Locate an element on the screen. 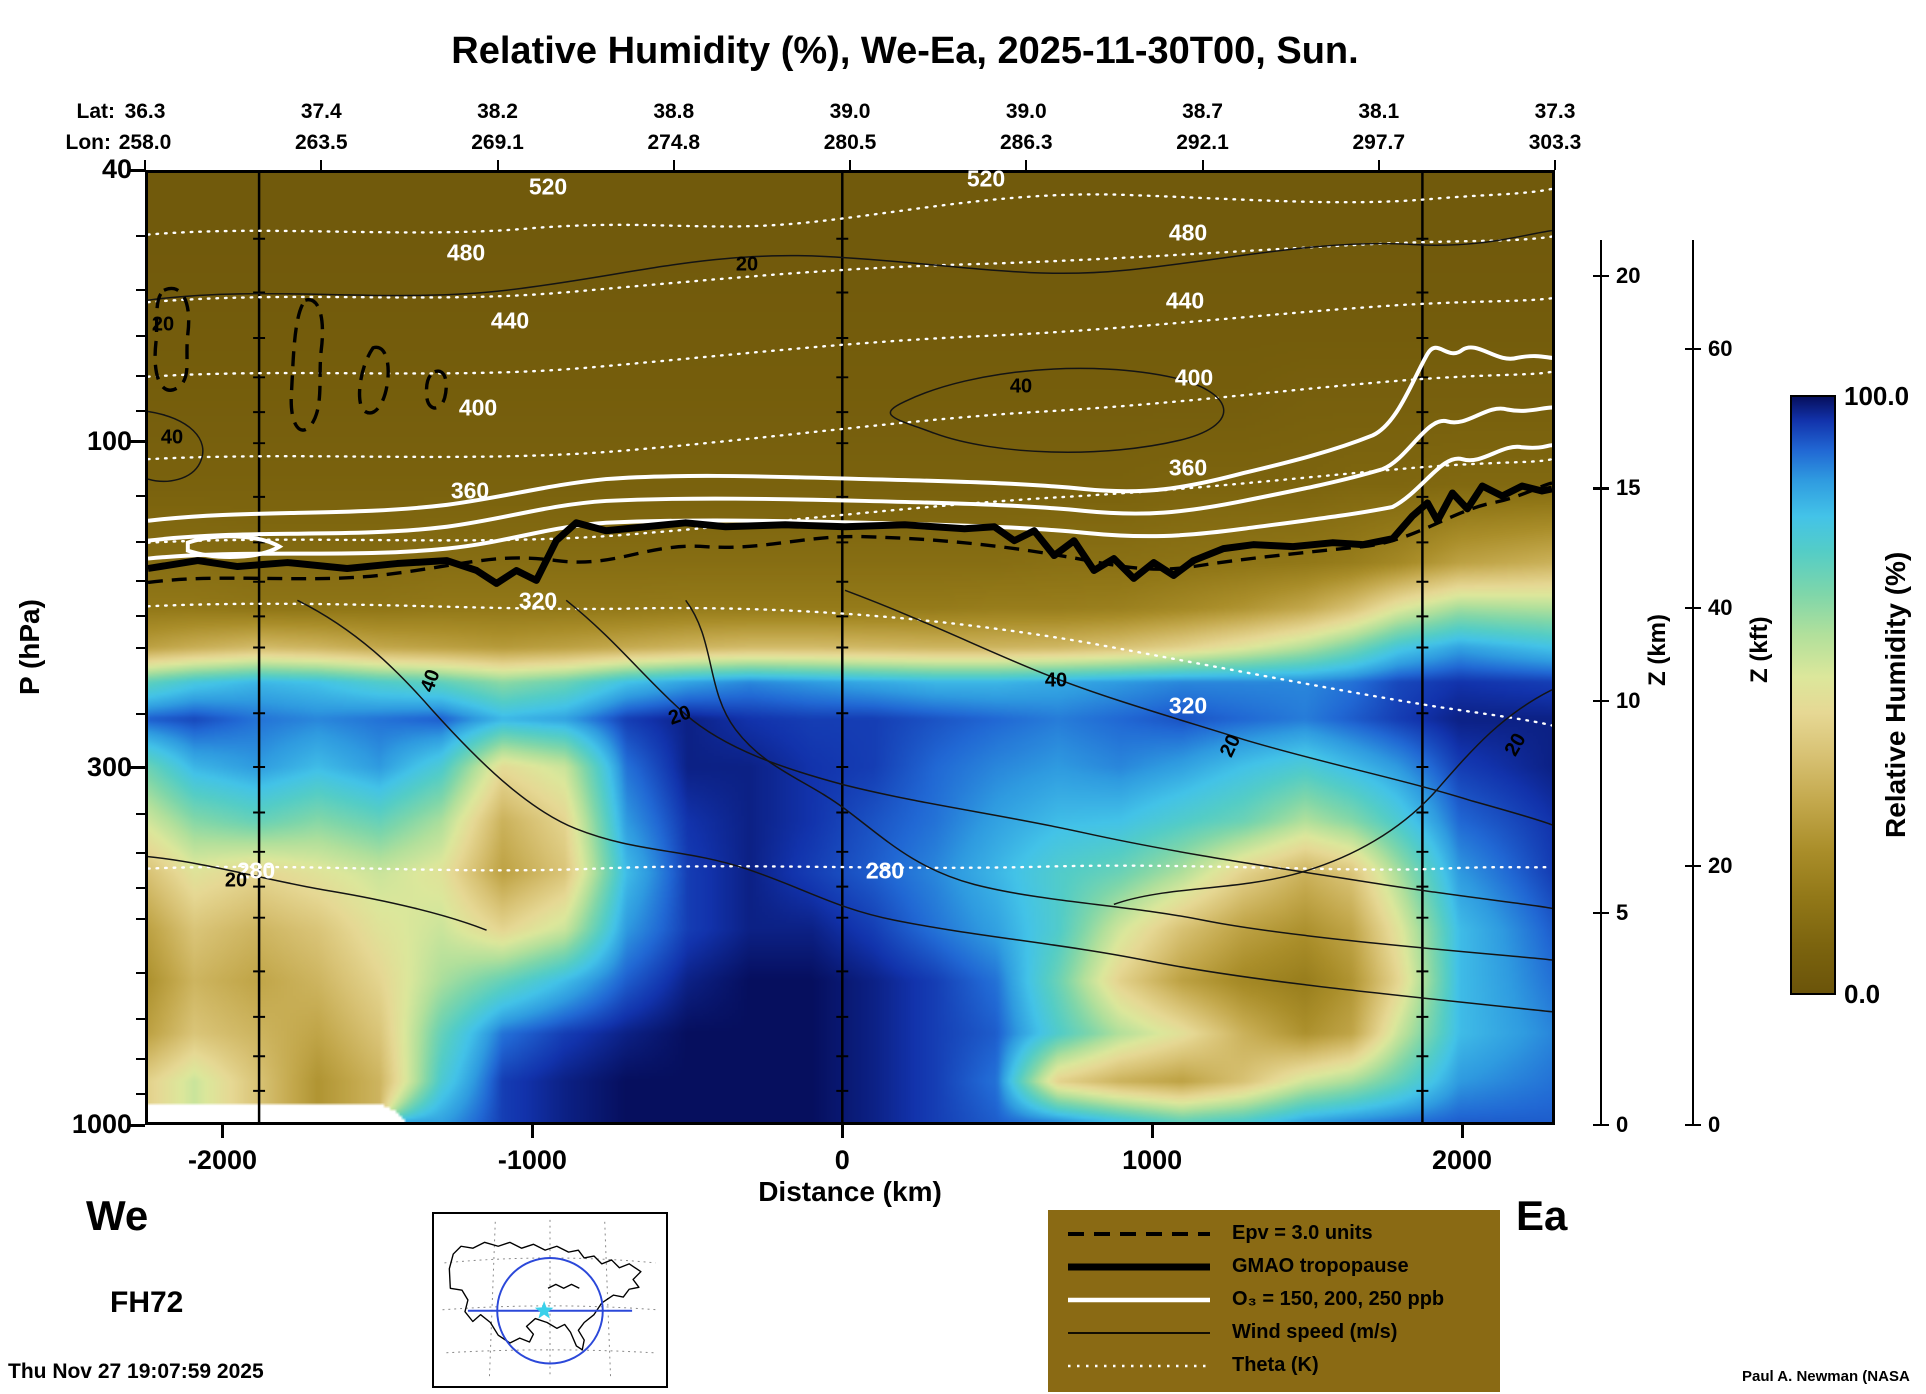  pressure-tick-label: 300 is located at coordinates (109, 766).